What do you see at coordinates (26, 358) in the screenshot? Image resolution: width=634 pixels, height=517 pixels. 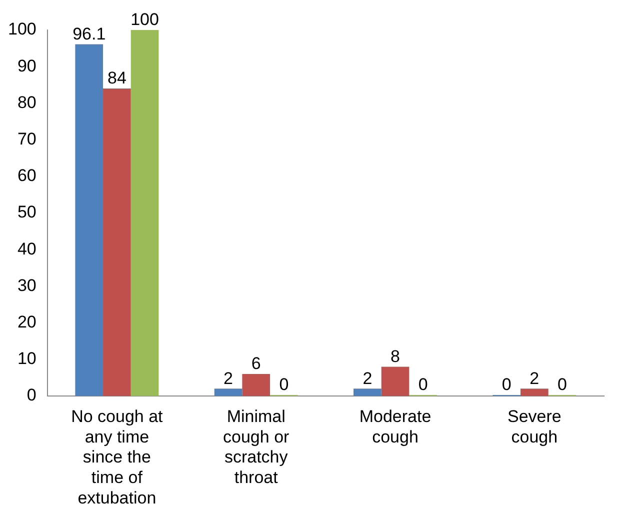 I see `y-tick-label: 10` at bounding box center [26, 358].